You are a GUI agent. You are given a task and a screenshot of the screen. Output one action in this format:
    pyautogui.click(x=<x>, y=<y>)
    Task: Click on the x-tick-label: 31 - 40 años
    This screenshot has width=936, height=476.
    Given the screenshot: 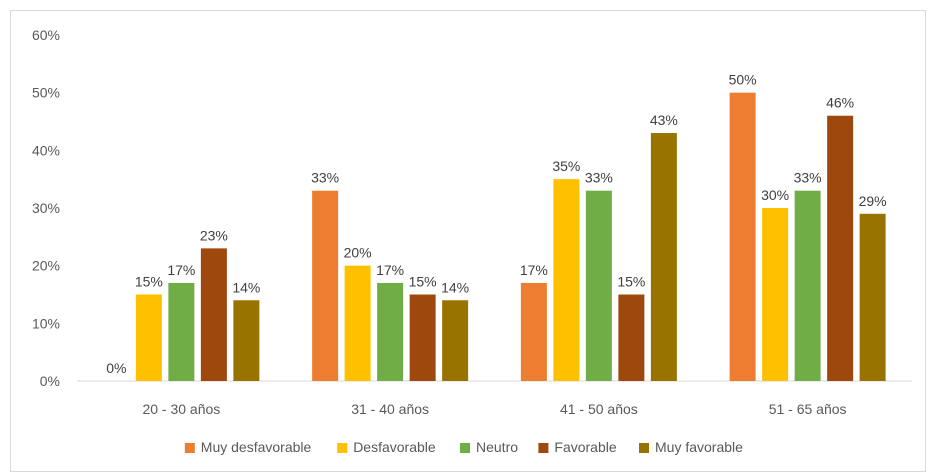 What is the action you would take?
    pyautogui.click(x=390, y=409)
    